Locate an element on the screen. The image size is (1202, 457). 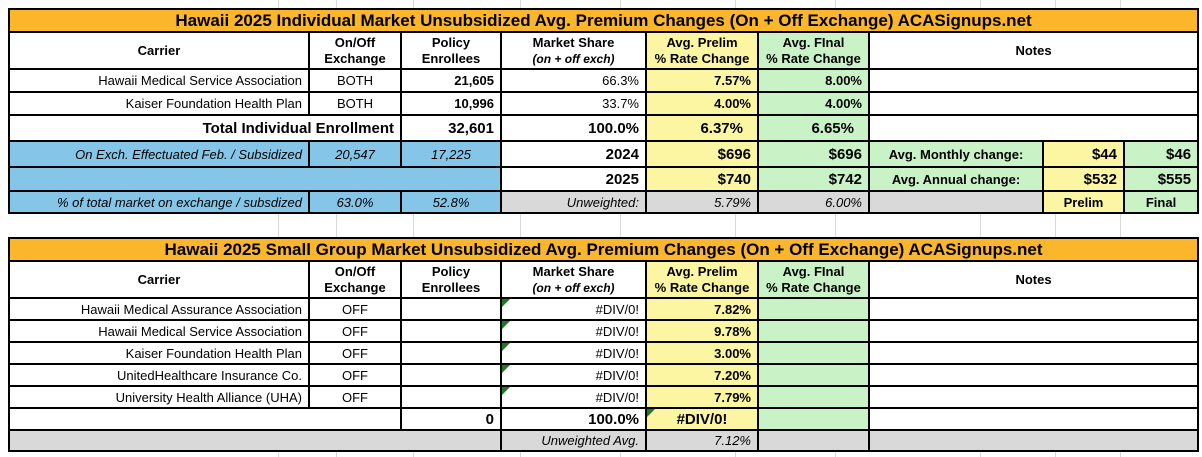
cell-blank-blue is located at coordinates (255, 179).